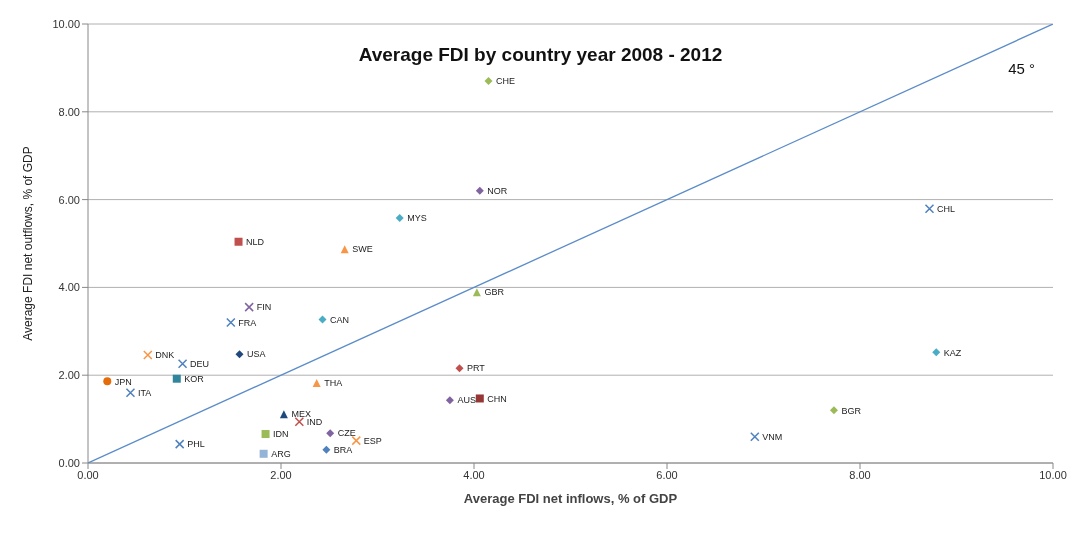 The image size is (1081, 541). Describe the element at coordinates (851, 410) in the screenshot. I see `series-label: BGR` at that location.